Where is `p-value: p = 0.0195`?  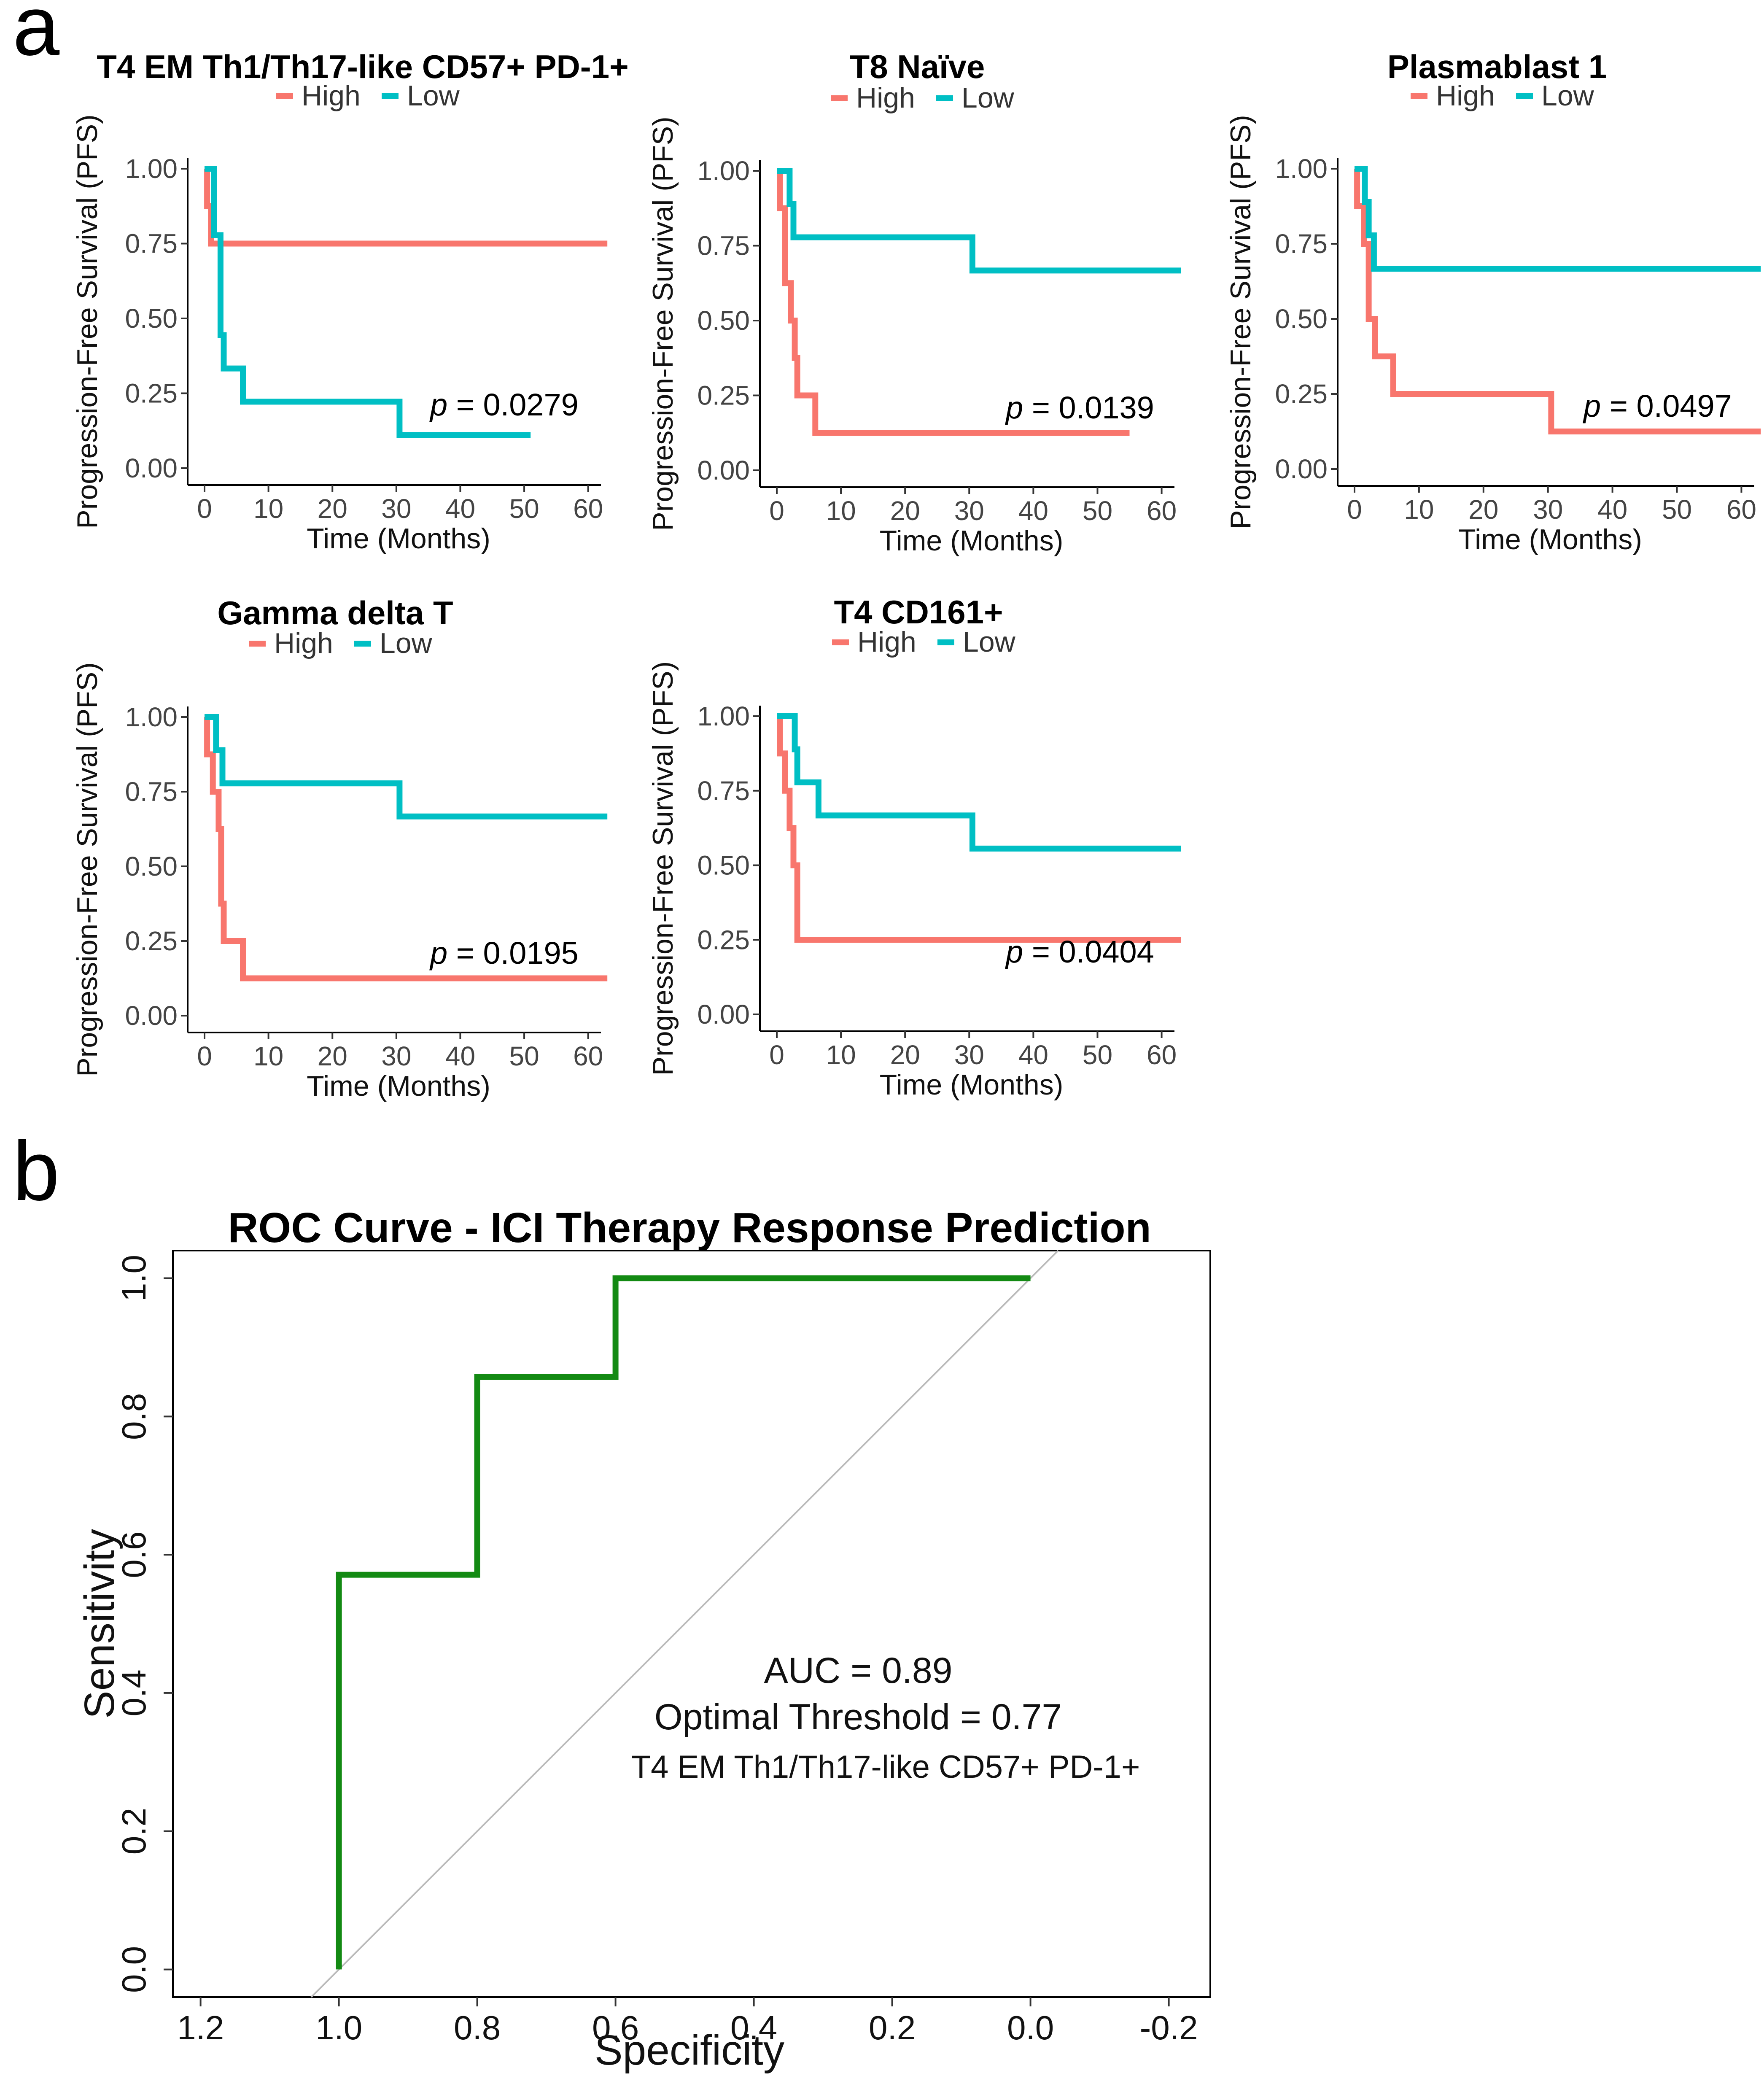
p-value: p = 0.0195 is located at coordinates (504, 953).